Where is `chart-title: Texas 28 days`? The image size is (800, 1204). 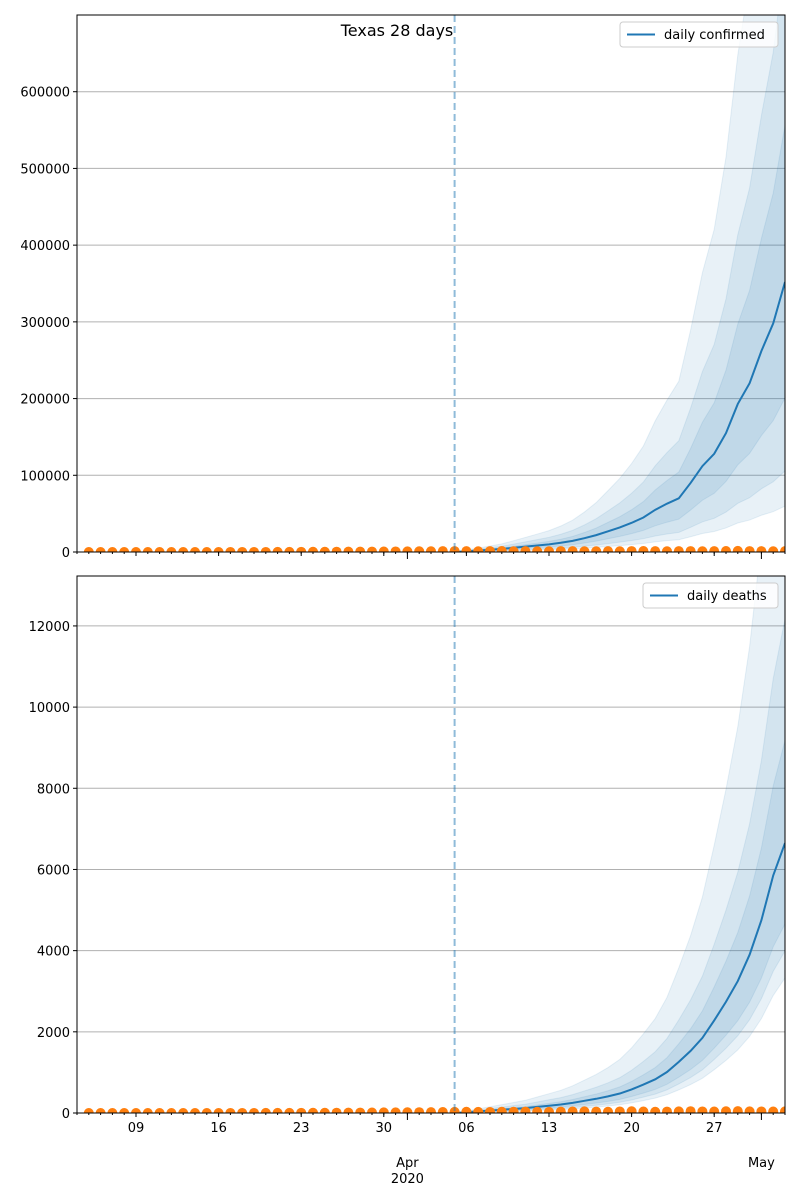 chart-title: Texas 28 days is located at coordinates (397, 30).